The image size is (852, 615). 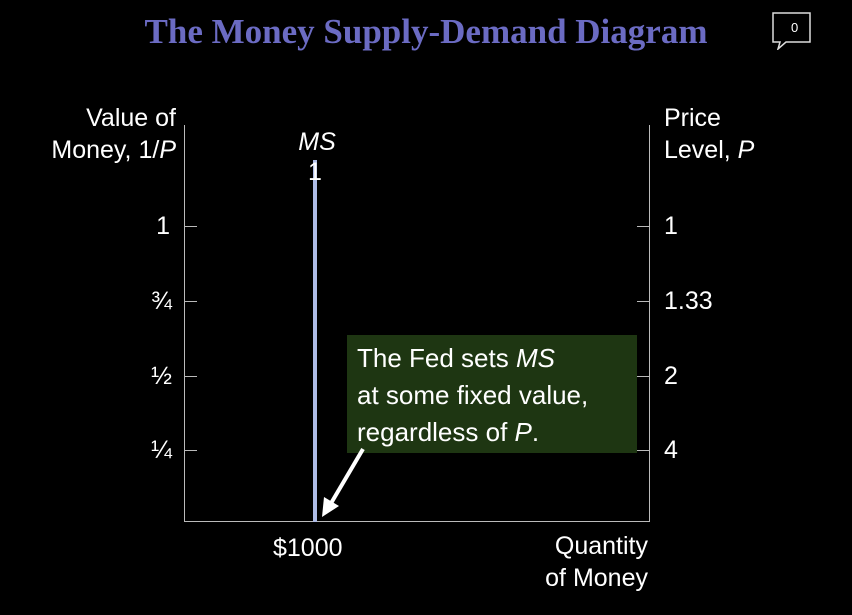 What do you see at coordinates (113, 150) in the screenshot?
I see `left-axis-label-line2: Money, 1/P` at bounding box center [113, 150].